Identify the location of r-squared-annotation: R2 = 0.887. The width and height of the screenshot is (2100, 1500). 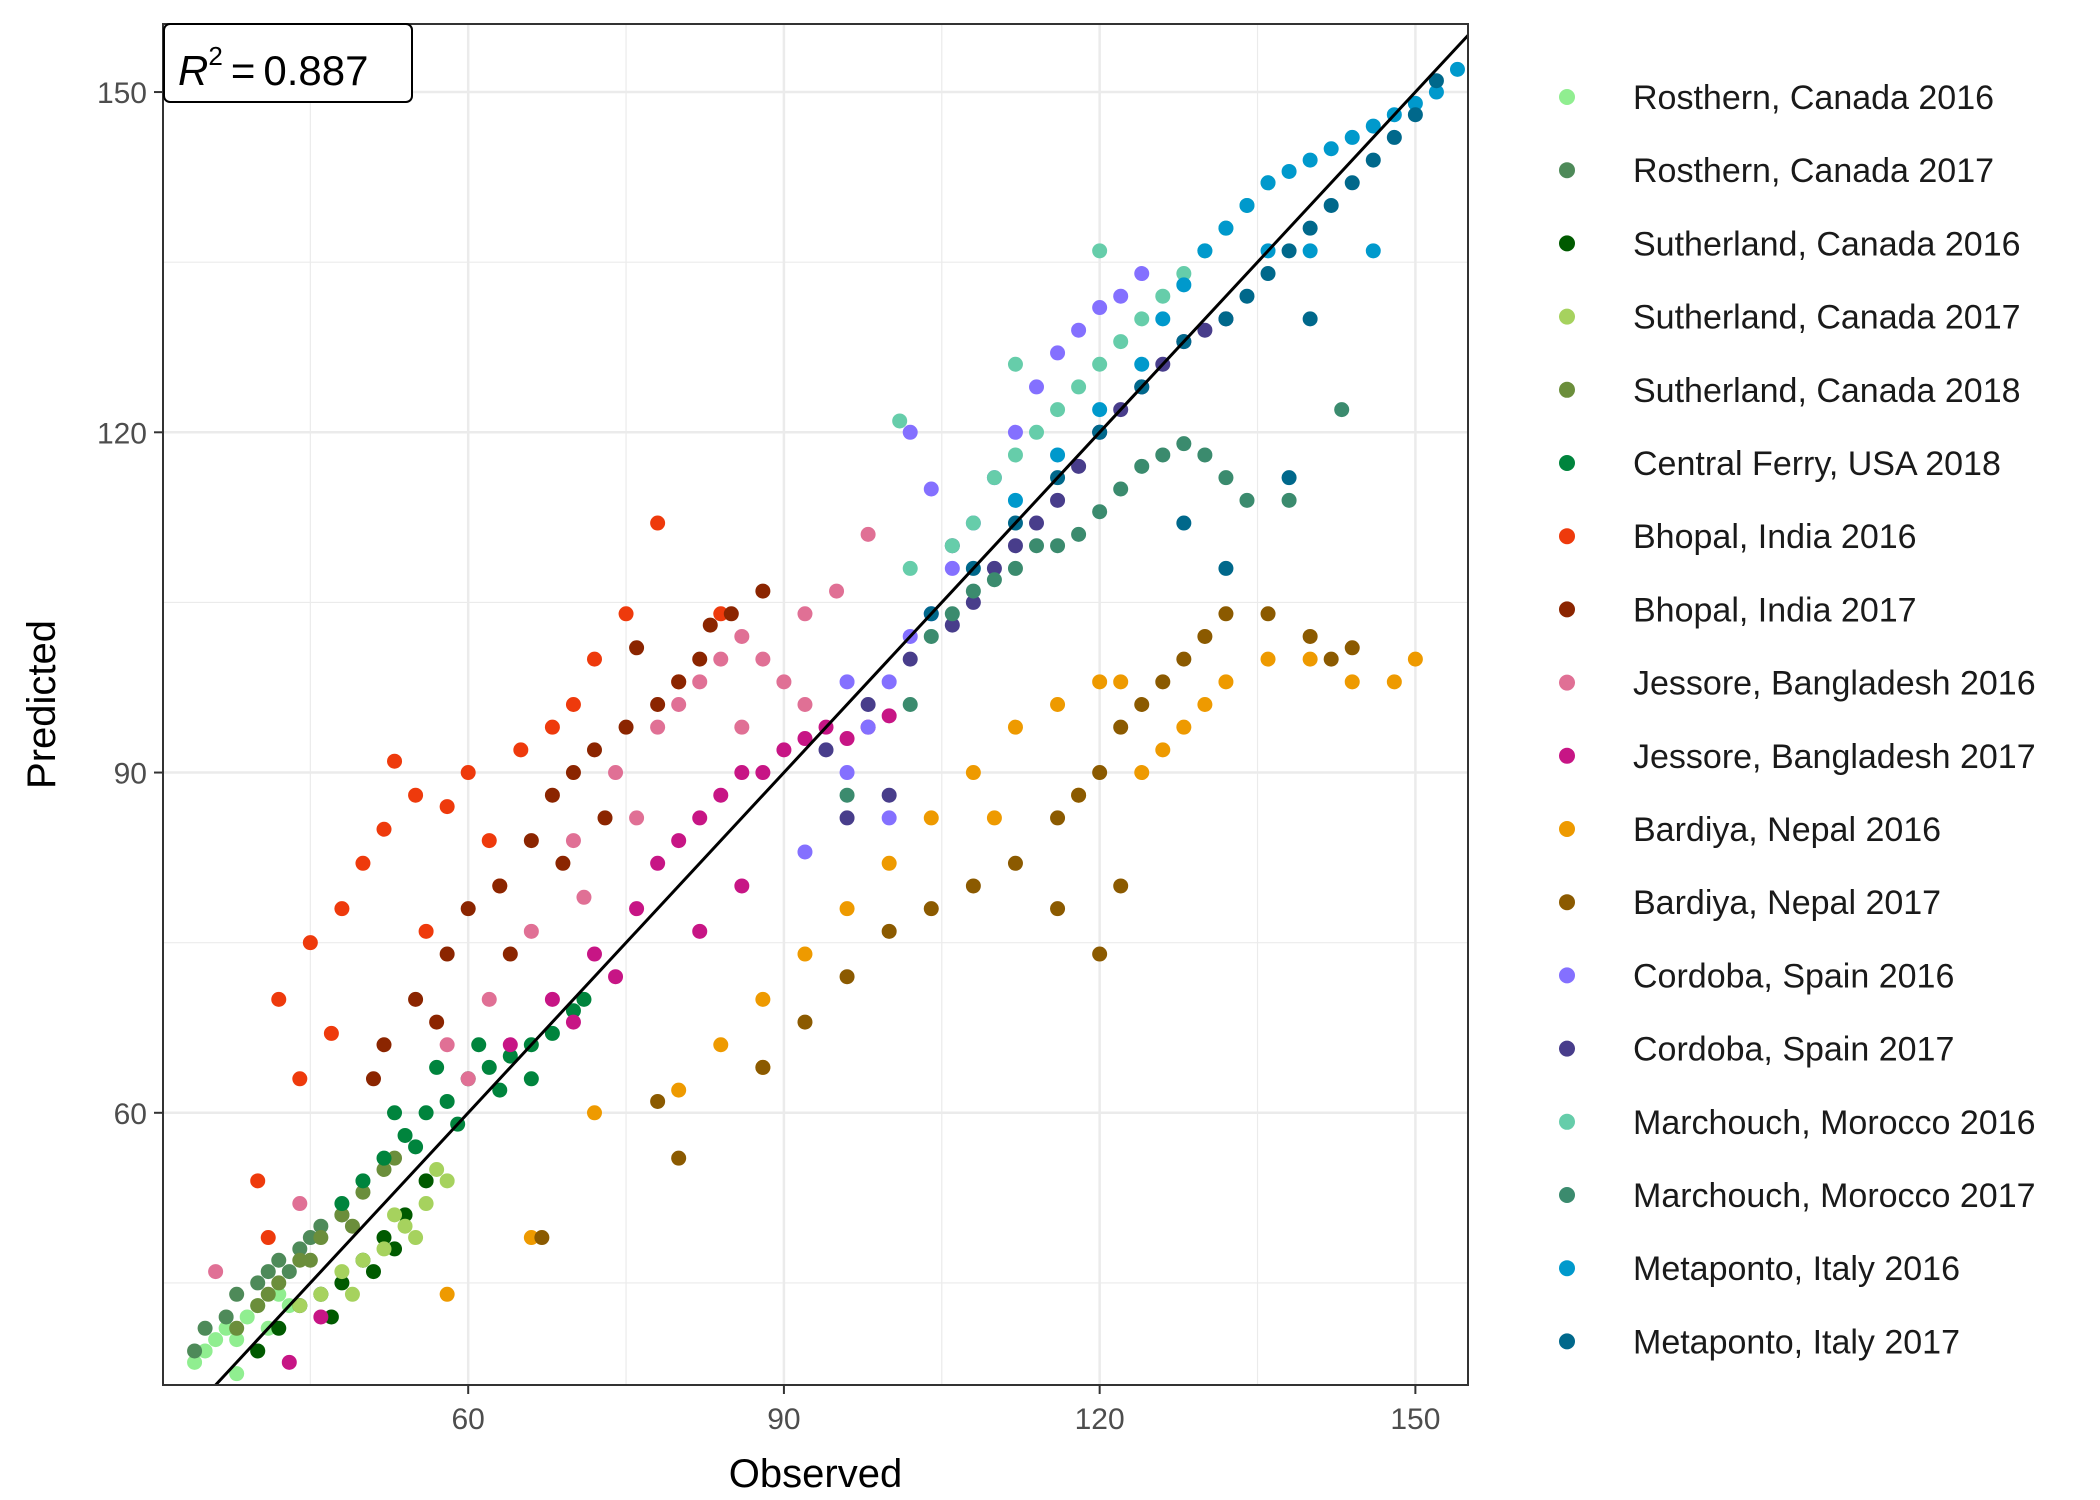
(288, 63).